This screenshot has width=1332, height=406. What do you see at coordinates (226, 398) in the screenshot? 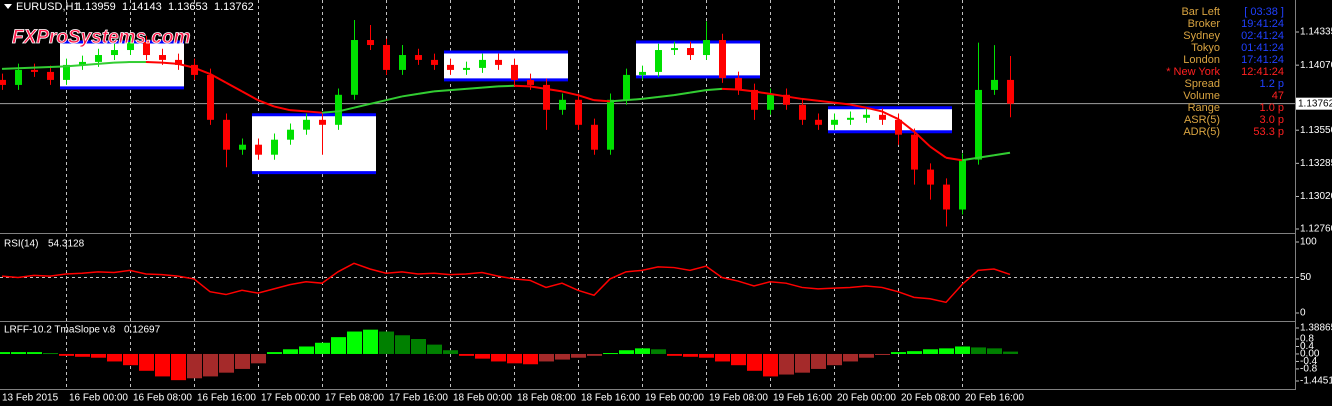
I see `x-tick-label: 16 Feb 16:00` at bounding box center [226, 398].